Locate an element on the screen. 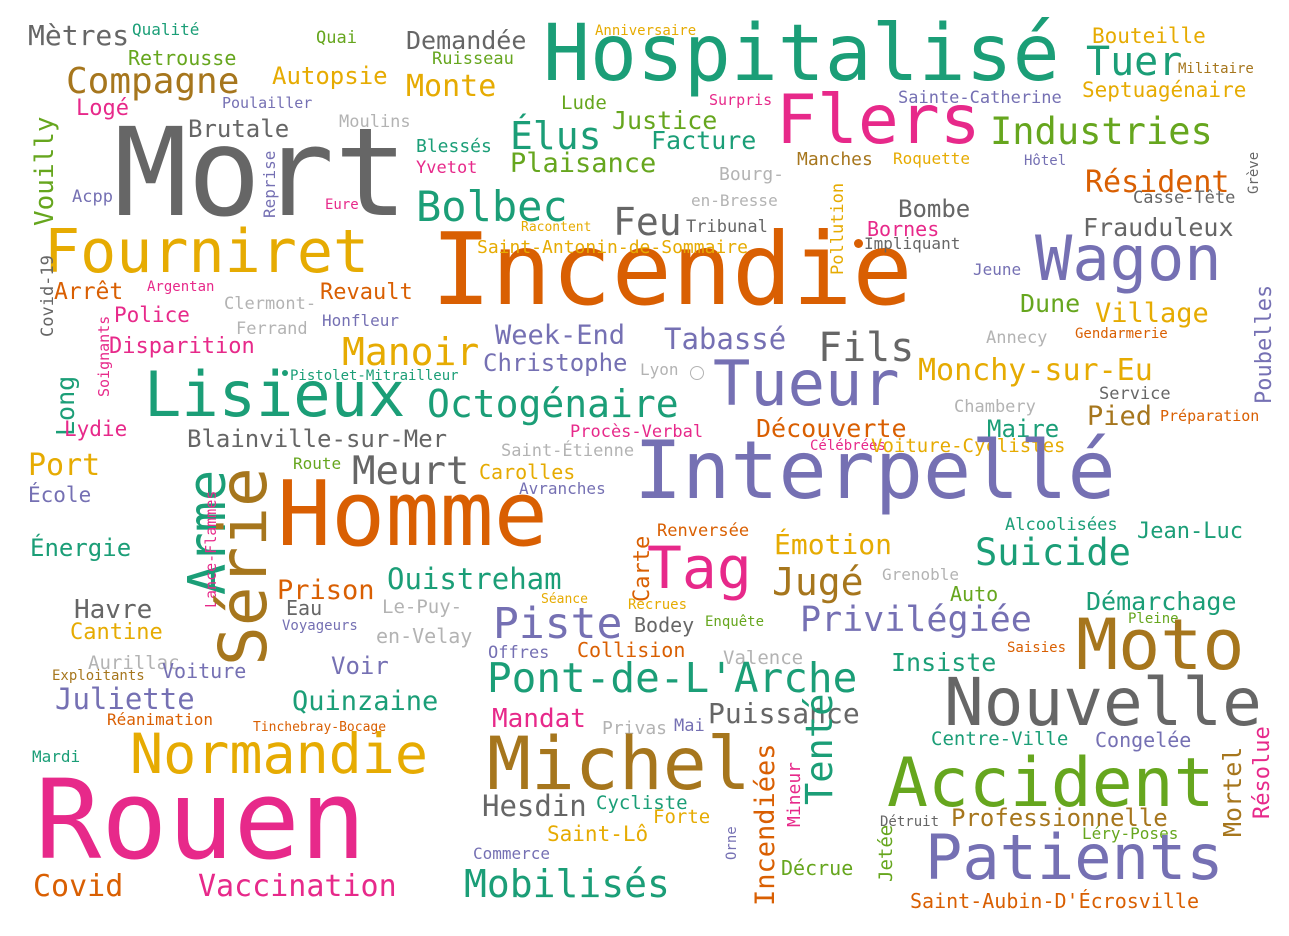 The image size is (1289, 936). word-qualite: Qualité is located at coordinates (166, 29).